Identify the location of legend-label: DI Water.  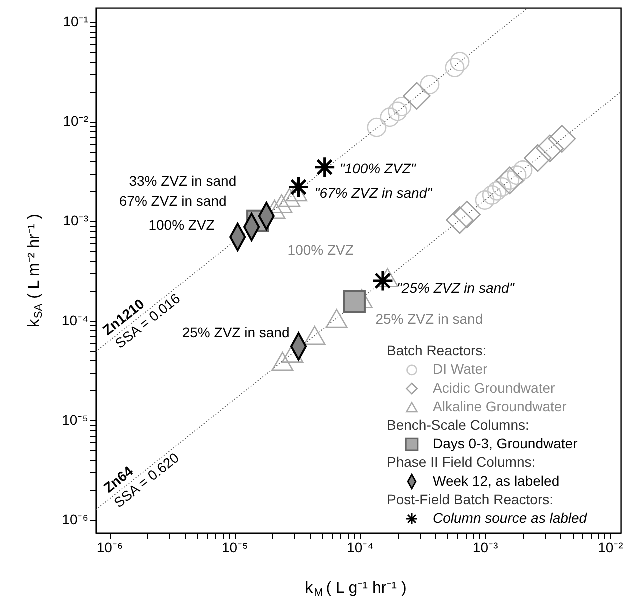
(460, 369).